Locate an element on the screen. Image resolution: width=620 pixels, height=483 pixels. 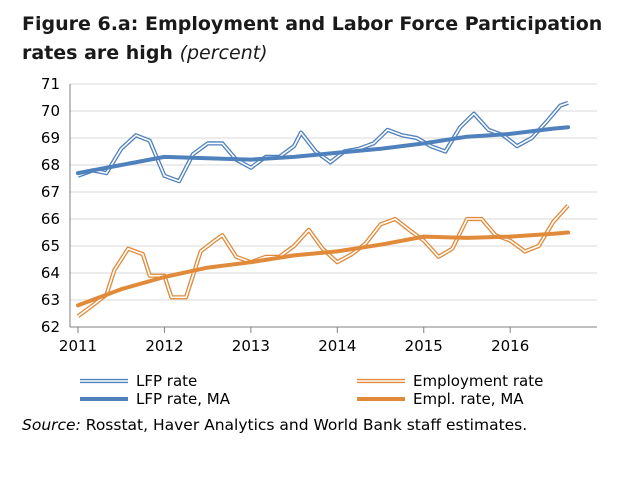
x-tick-label: 2013 is located at coordinates (251, 346).